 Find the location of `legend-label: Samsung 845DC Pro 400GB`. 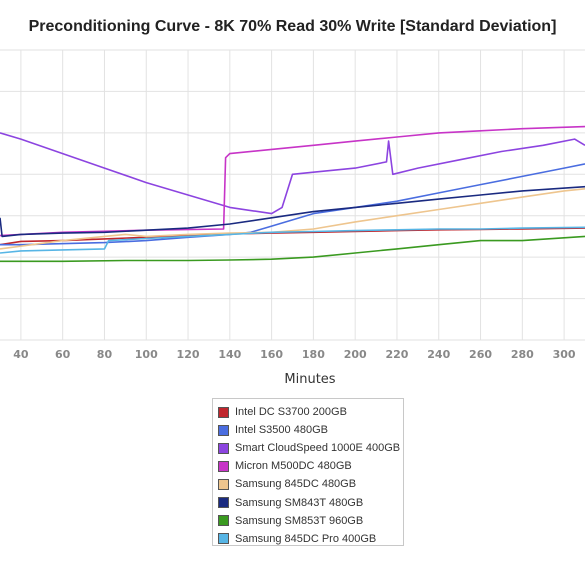

legend-label: Samsung 845DC Pro 400GB is located at coordinates (306, 538).